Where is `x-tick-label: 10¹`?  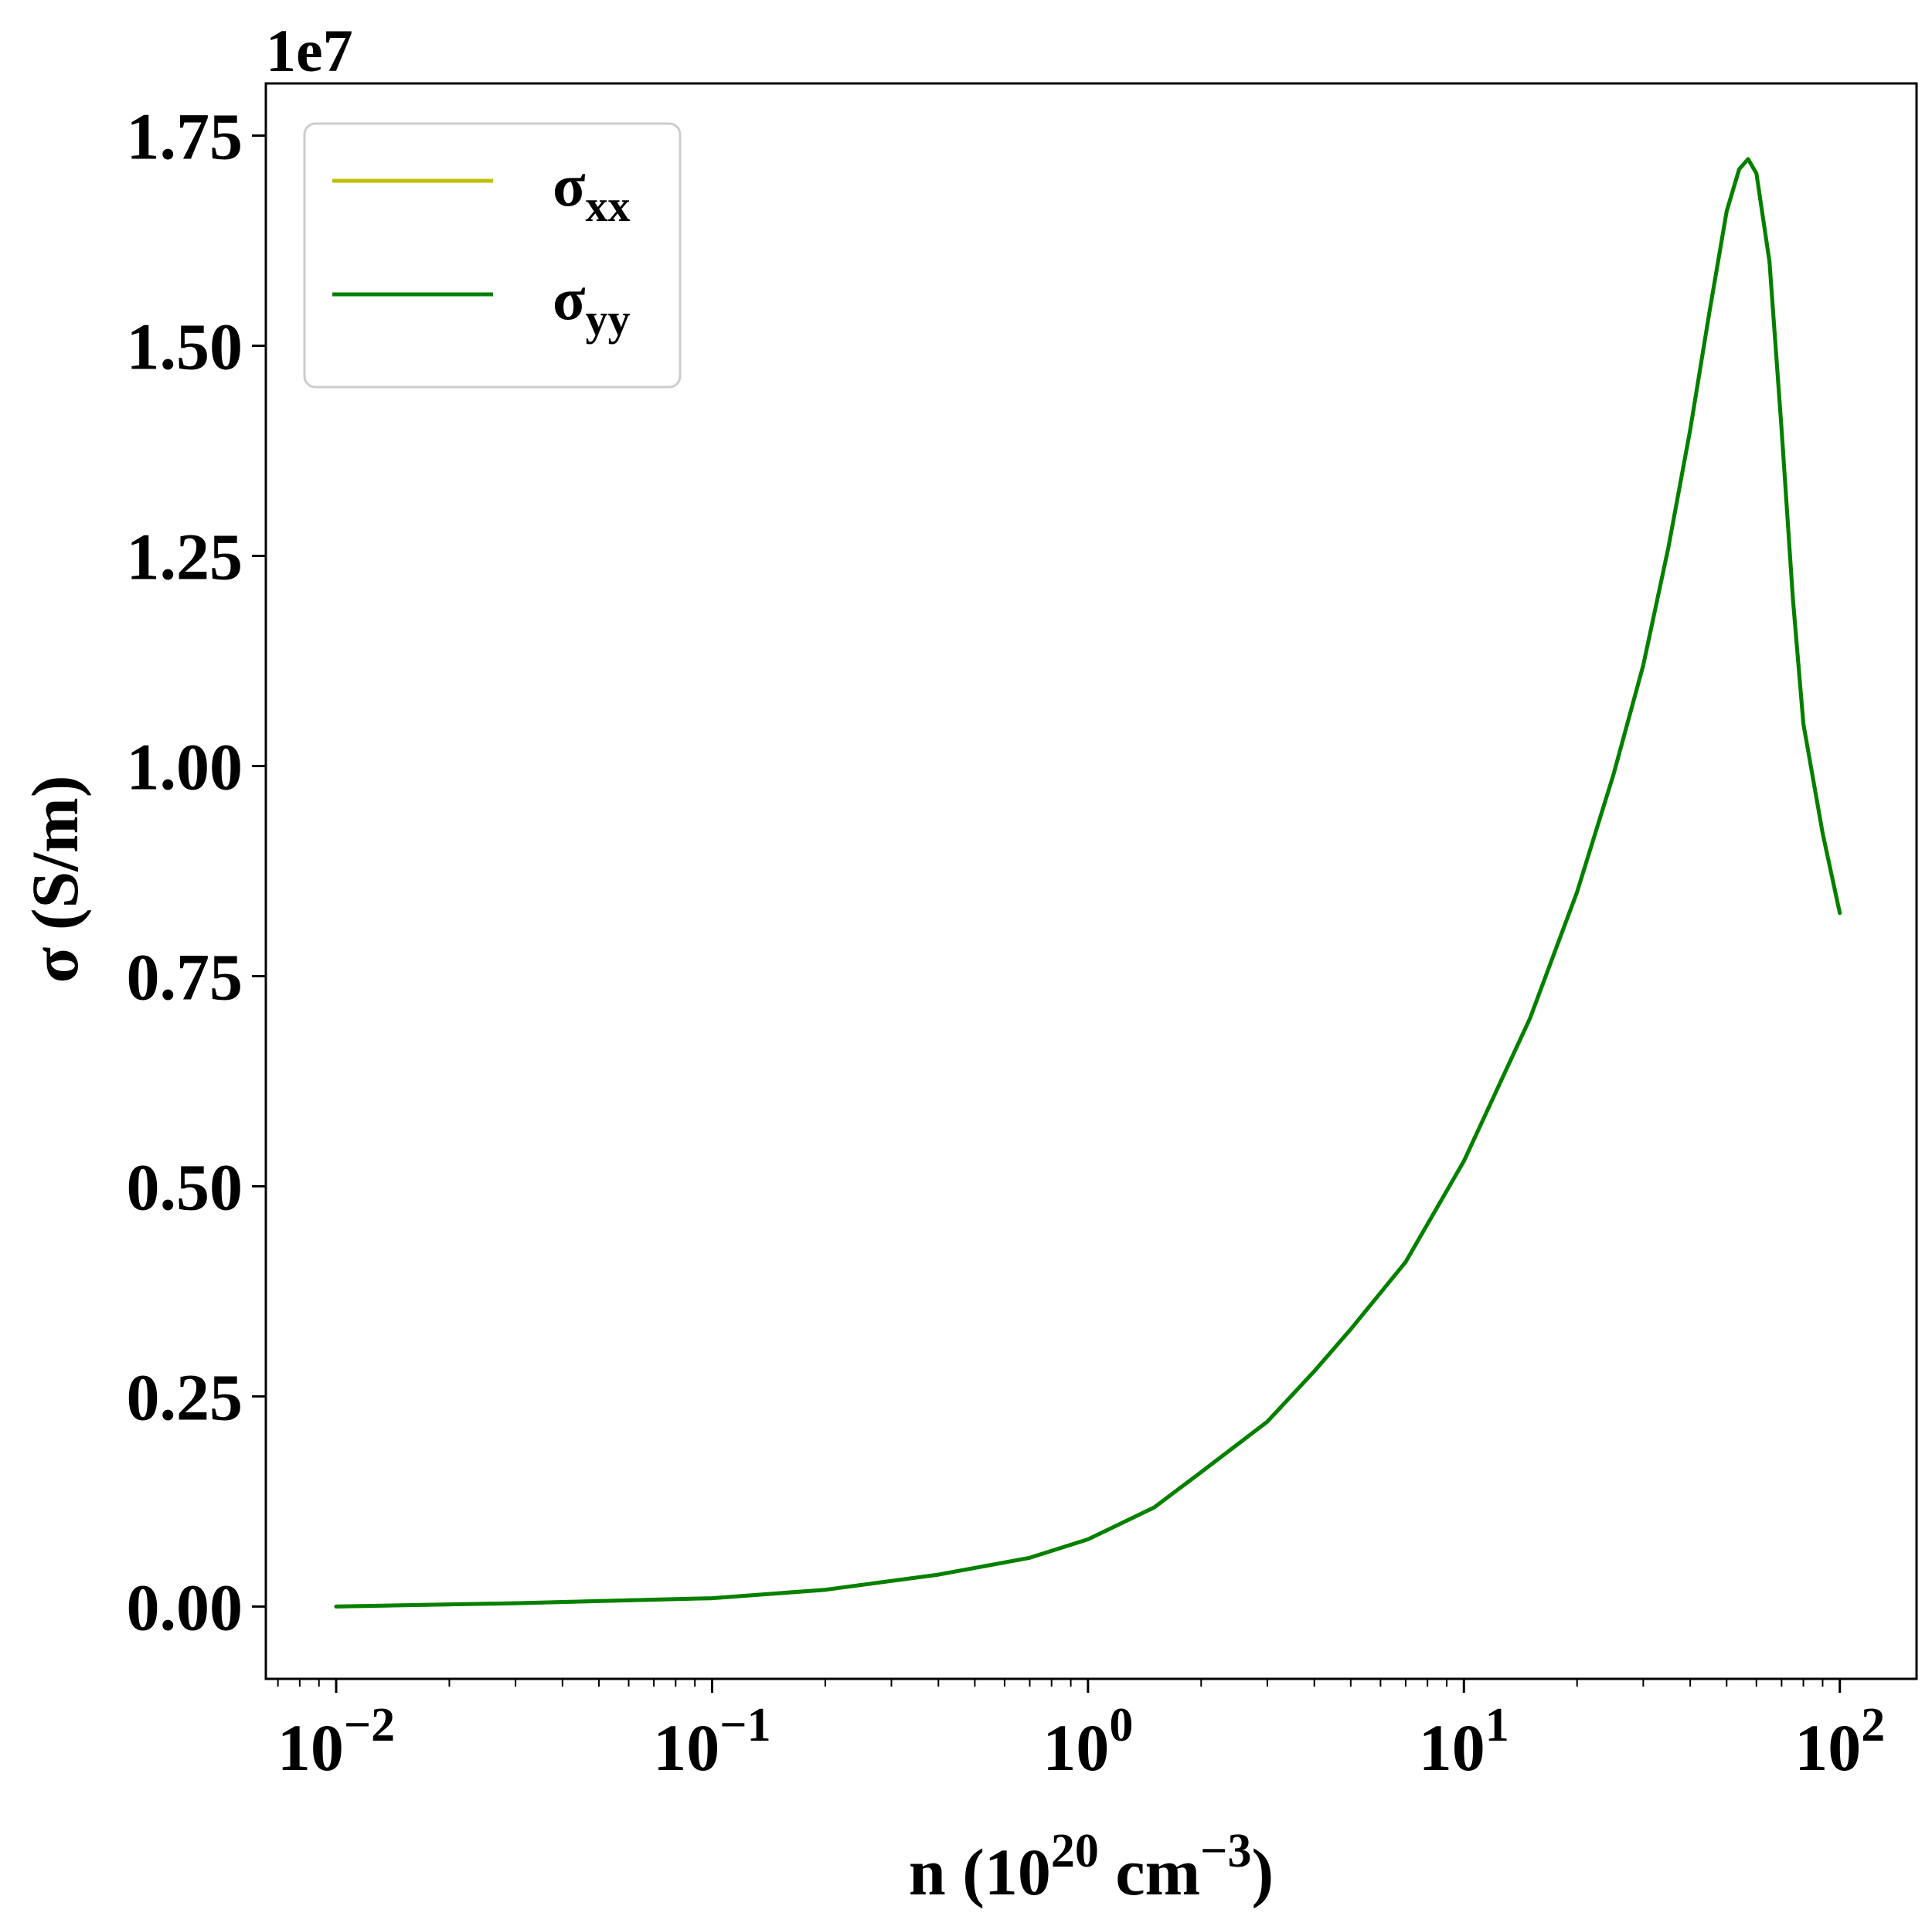
x-tick-label: 10¹ is located at coordinates (1464, 1742).